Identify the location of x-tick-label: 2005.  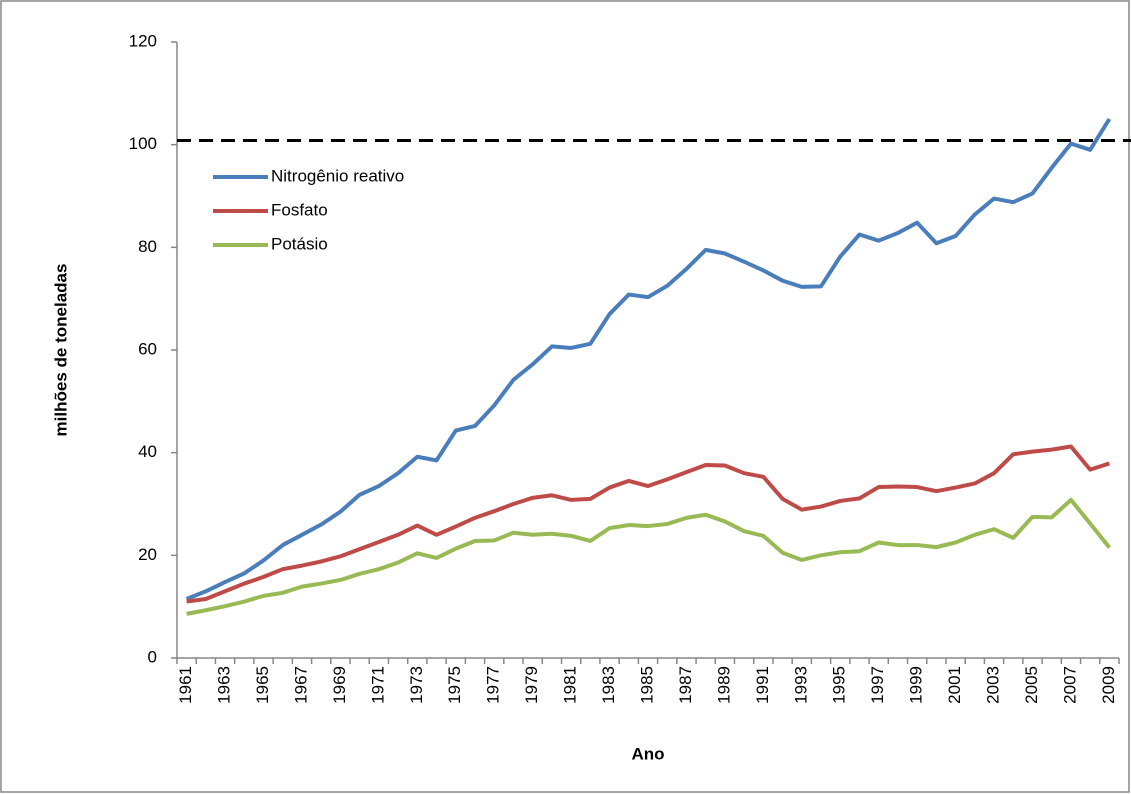
(1031, 685).